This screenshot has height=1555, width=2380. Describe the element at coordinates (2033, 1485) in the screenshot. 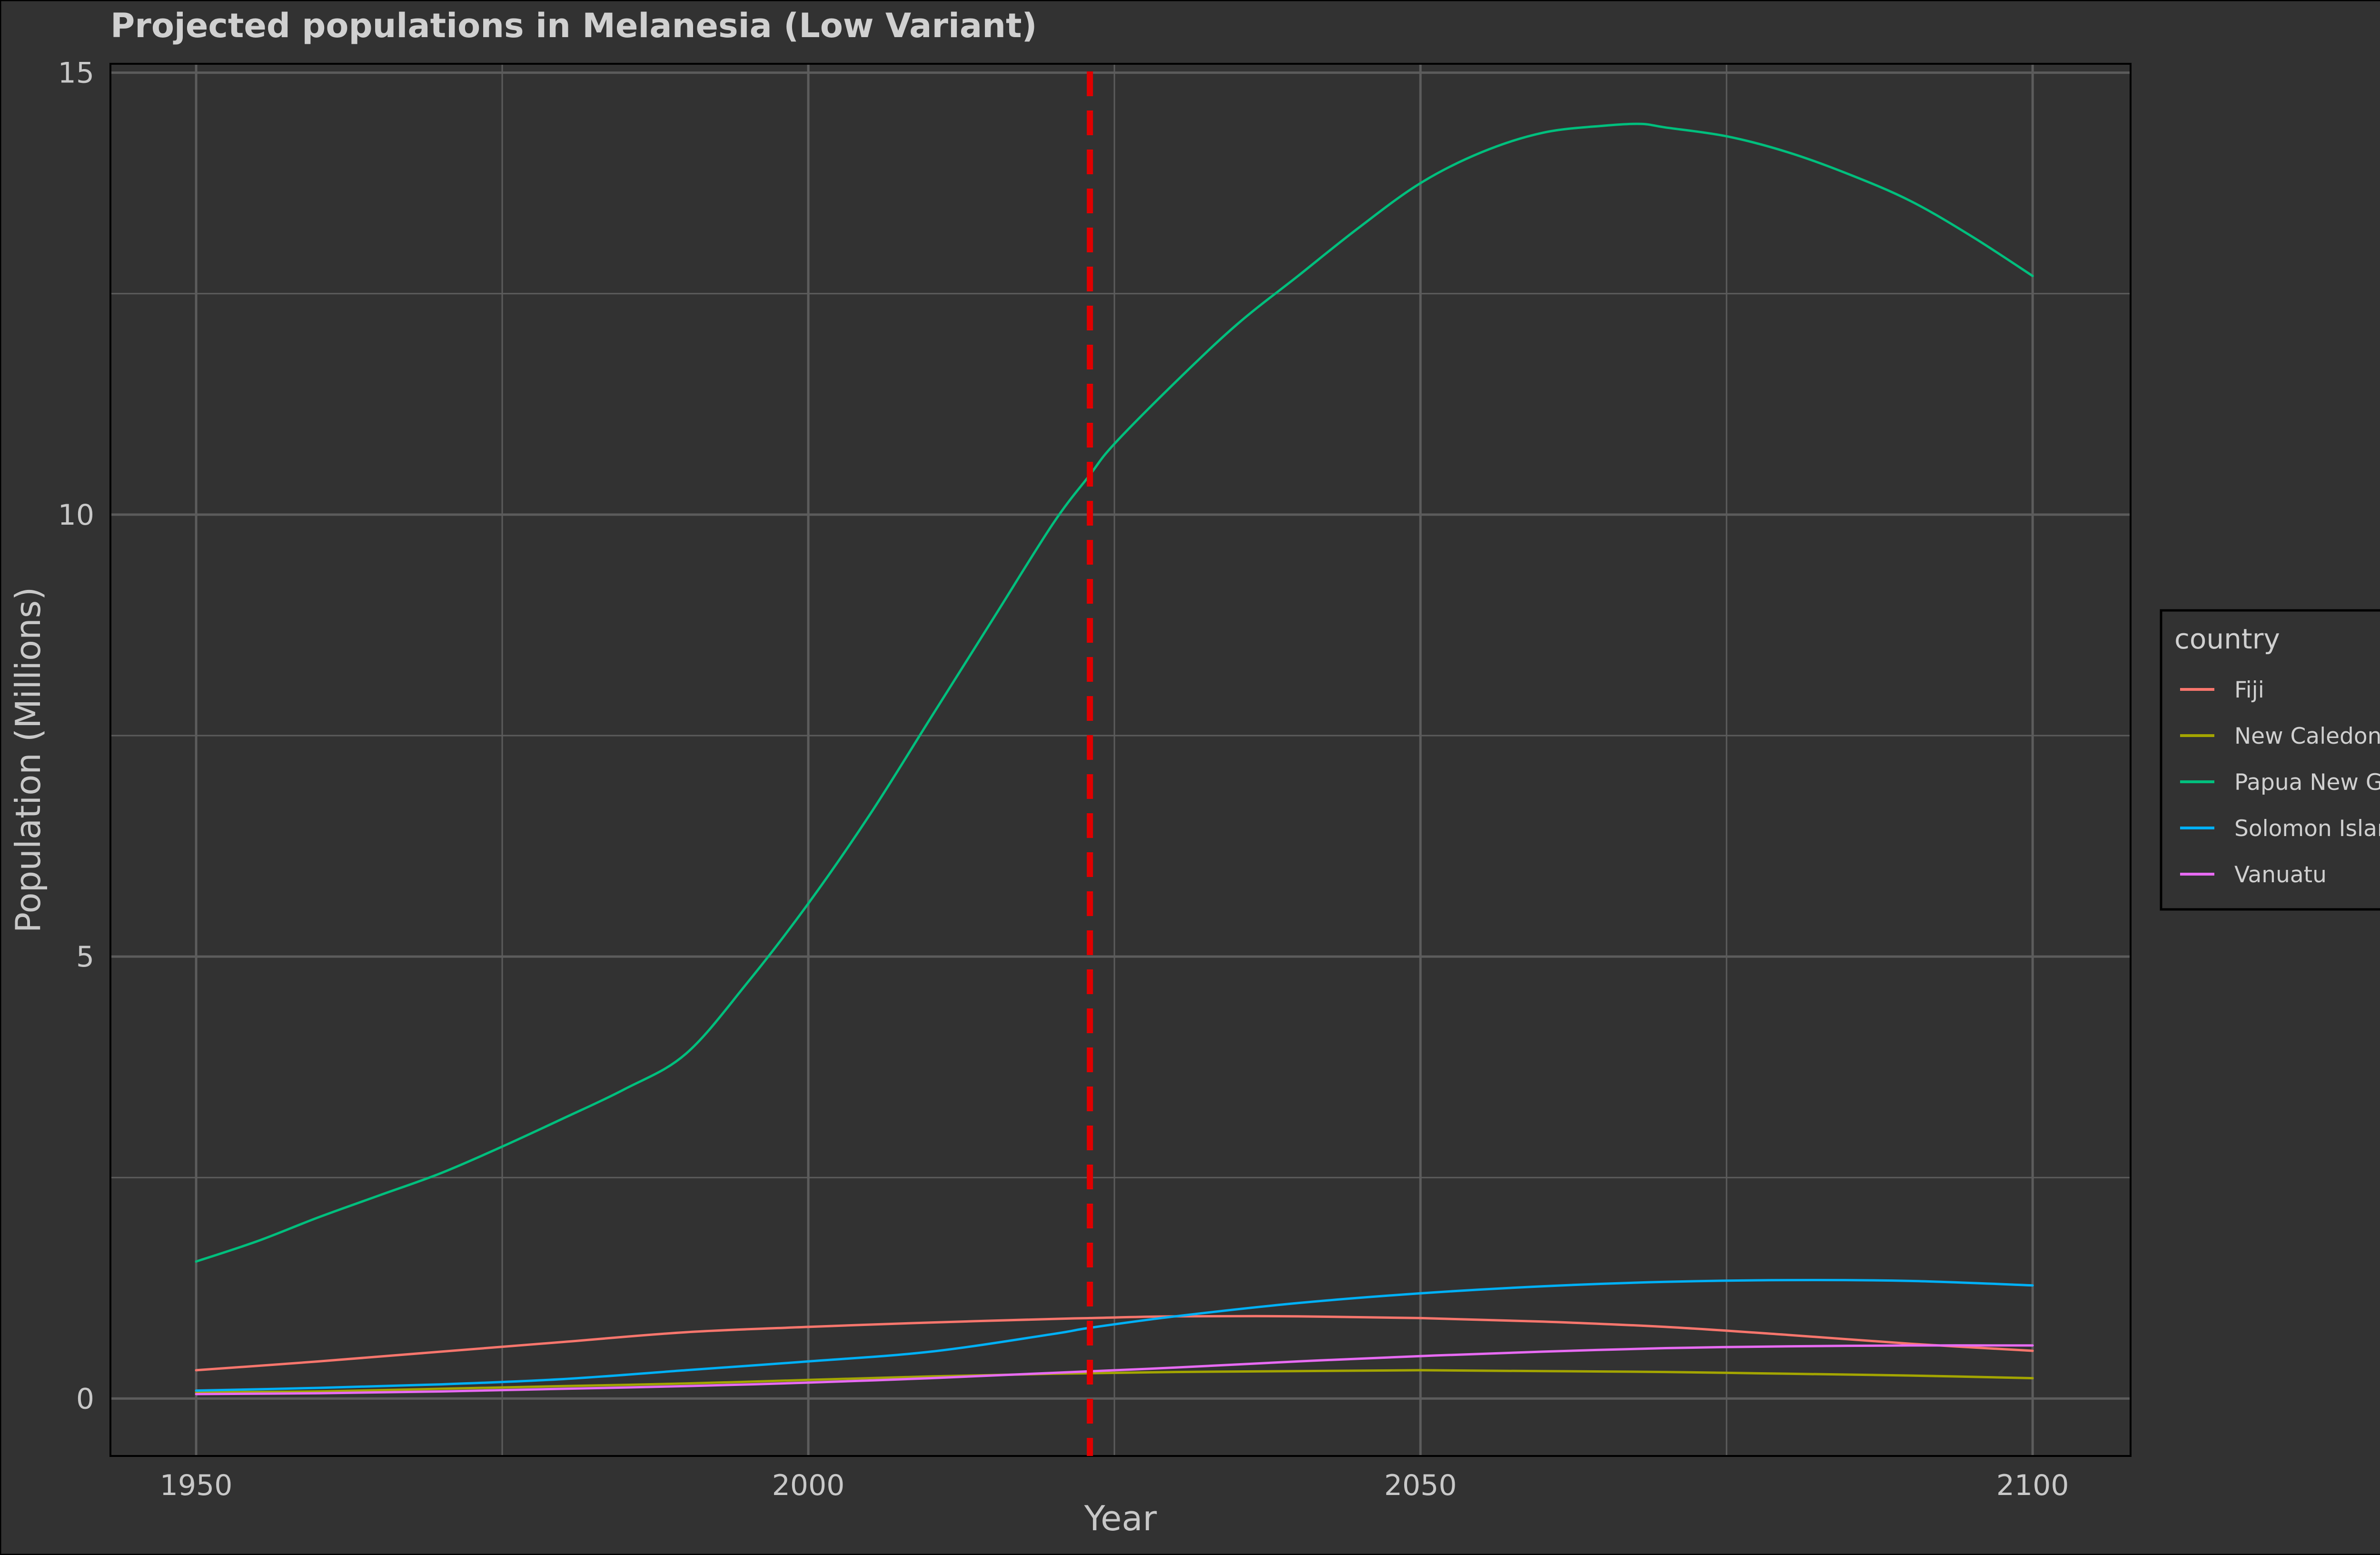

I see `x-tick-label: 2100` at that location.